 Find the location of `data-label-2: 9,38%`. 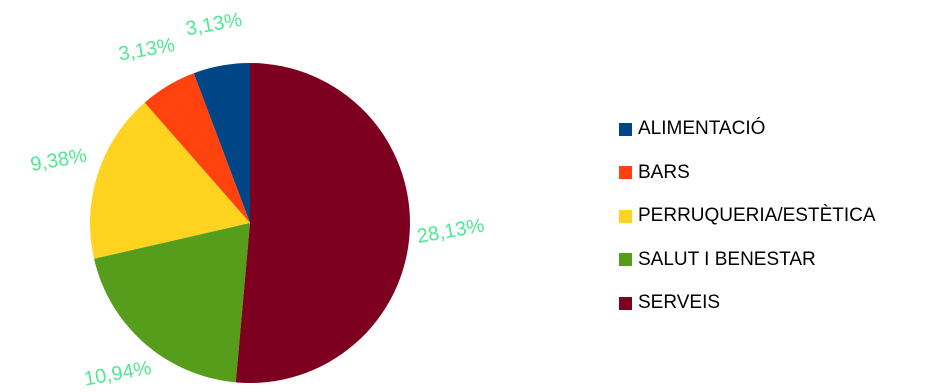

data-label-2: 9,38% is located at coordinates (59, 161).